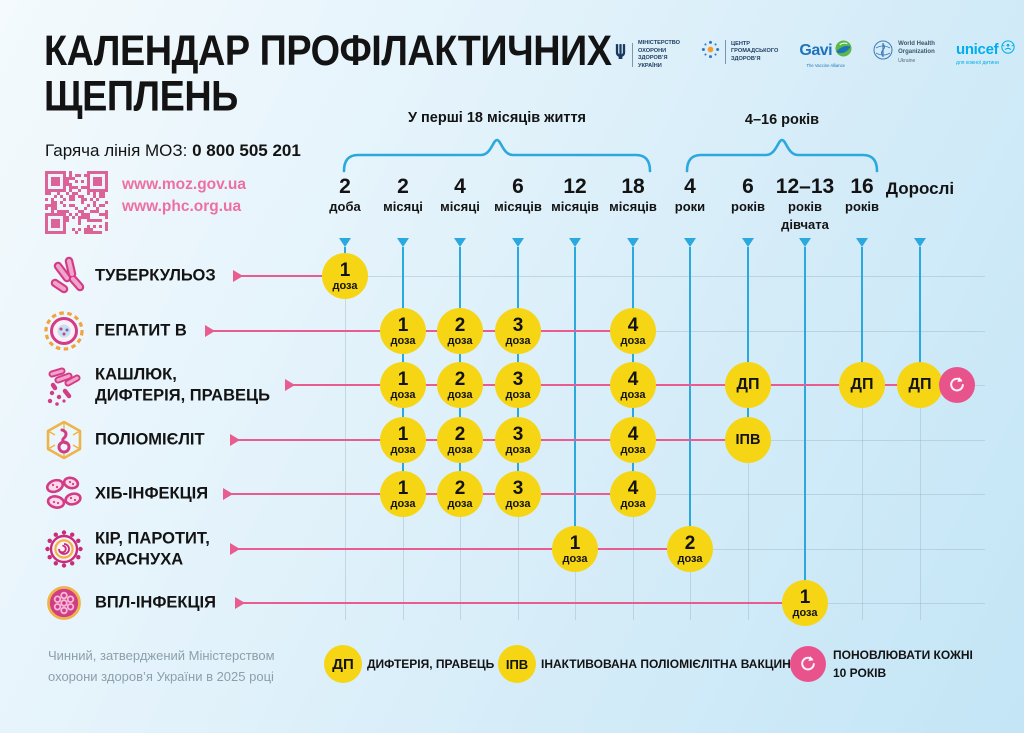  I want to click on who-logo-text: World Health Organization, so click(916, 48).